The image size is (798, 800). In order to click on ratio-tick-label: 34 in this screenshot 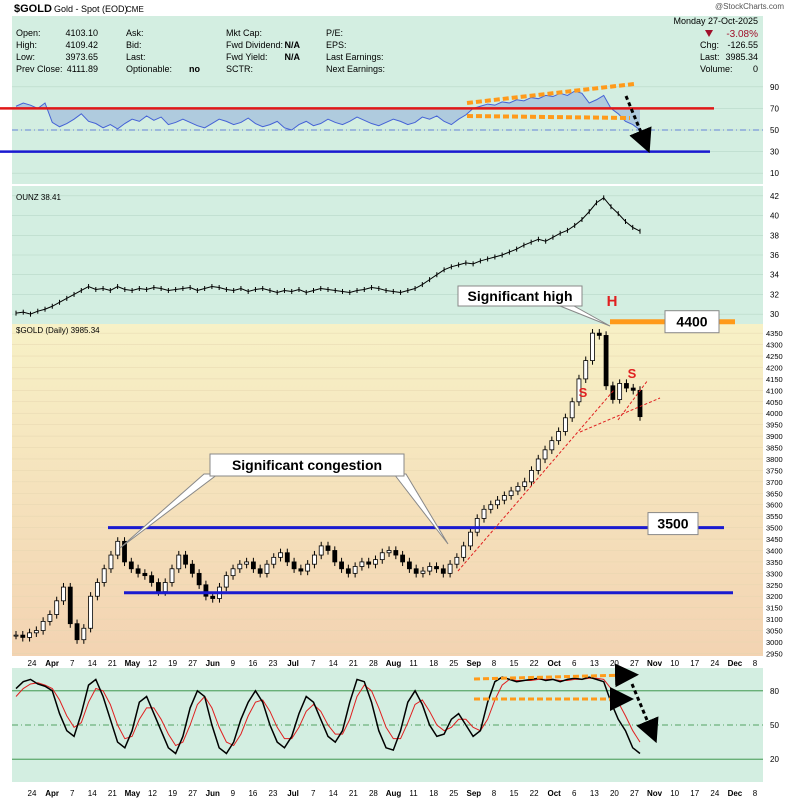, I will do `click(774, 275)`.